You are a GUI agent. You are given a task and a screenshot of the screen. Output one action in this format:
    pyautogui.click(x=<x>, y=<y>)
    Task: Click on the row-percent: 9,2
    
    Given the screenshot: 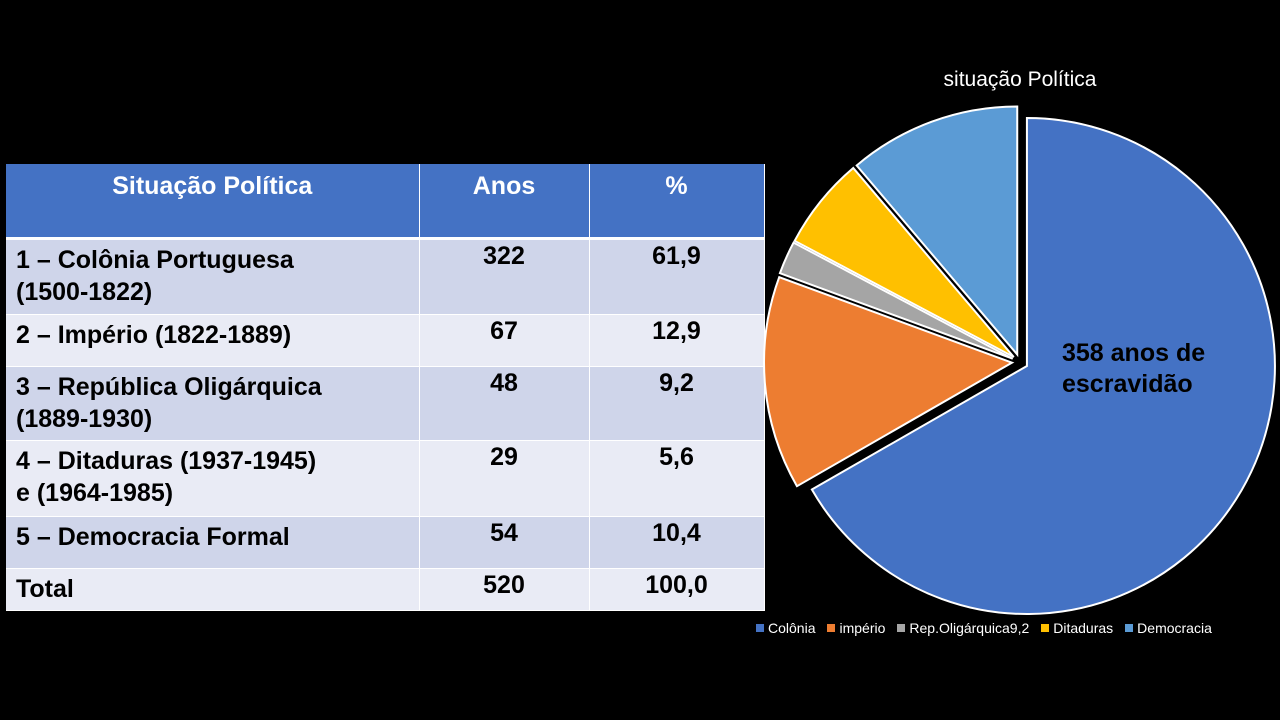 What is the action you would take?
    pyautogui.click(x=677, y=403)
    